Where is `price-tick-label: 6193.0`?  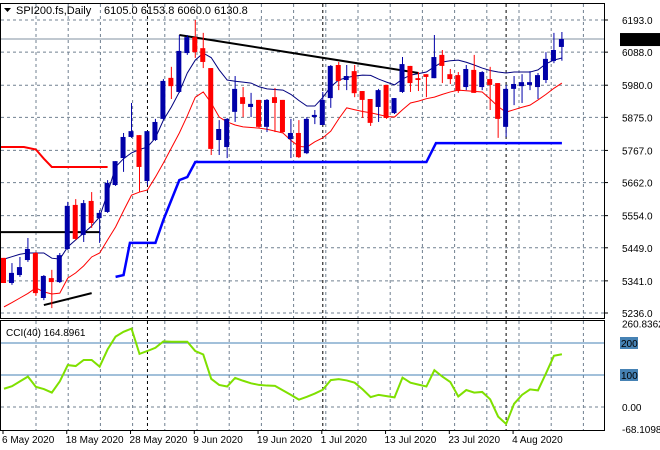
price-tick-label: 6193.0 is located at coordinates (637, 21).